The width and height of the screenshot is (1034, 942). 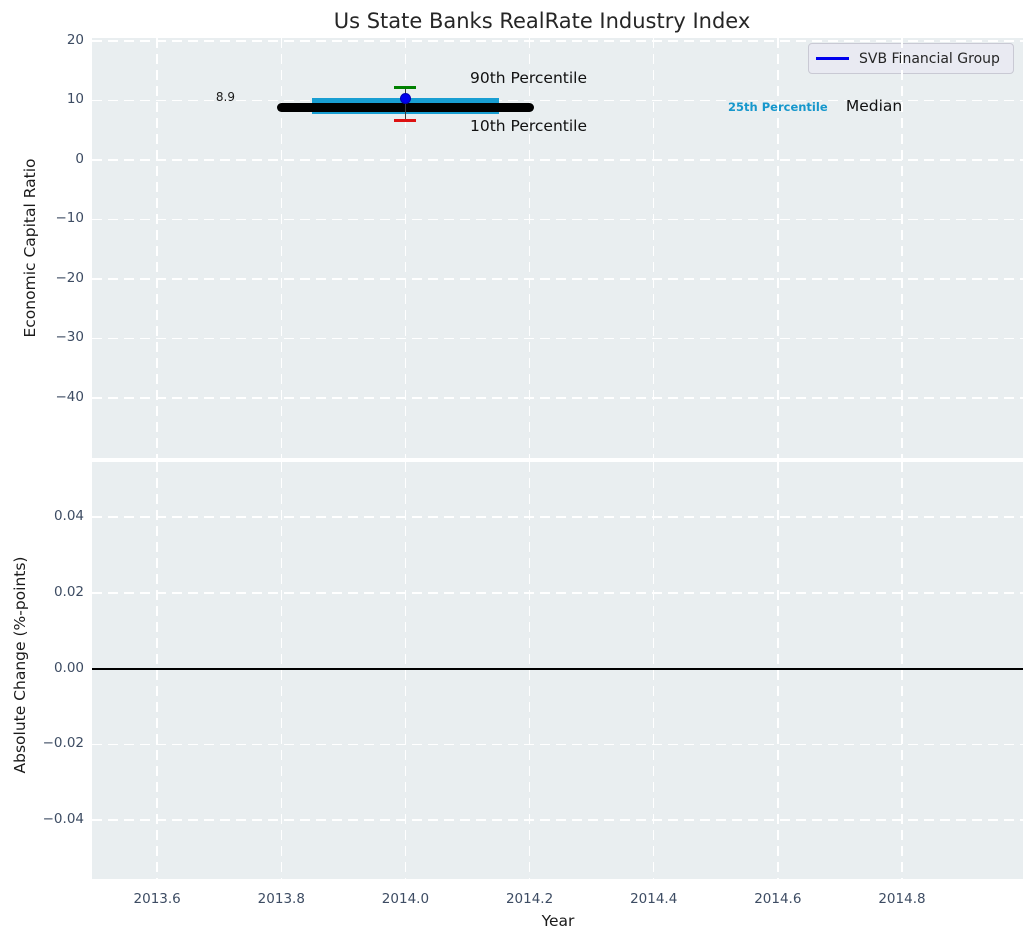 I want to click on x-tick-label: 2014.8, so click(x=902, y=899).